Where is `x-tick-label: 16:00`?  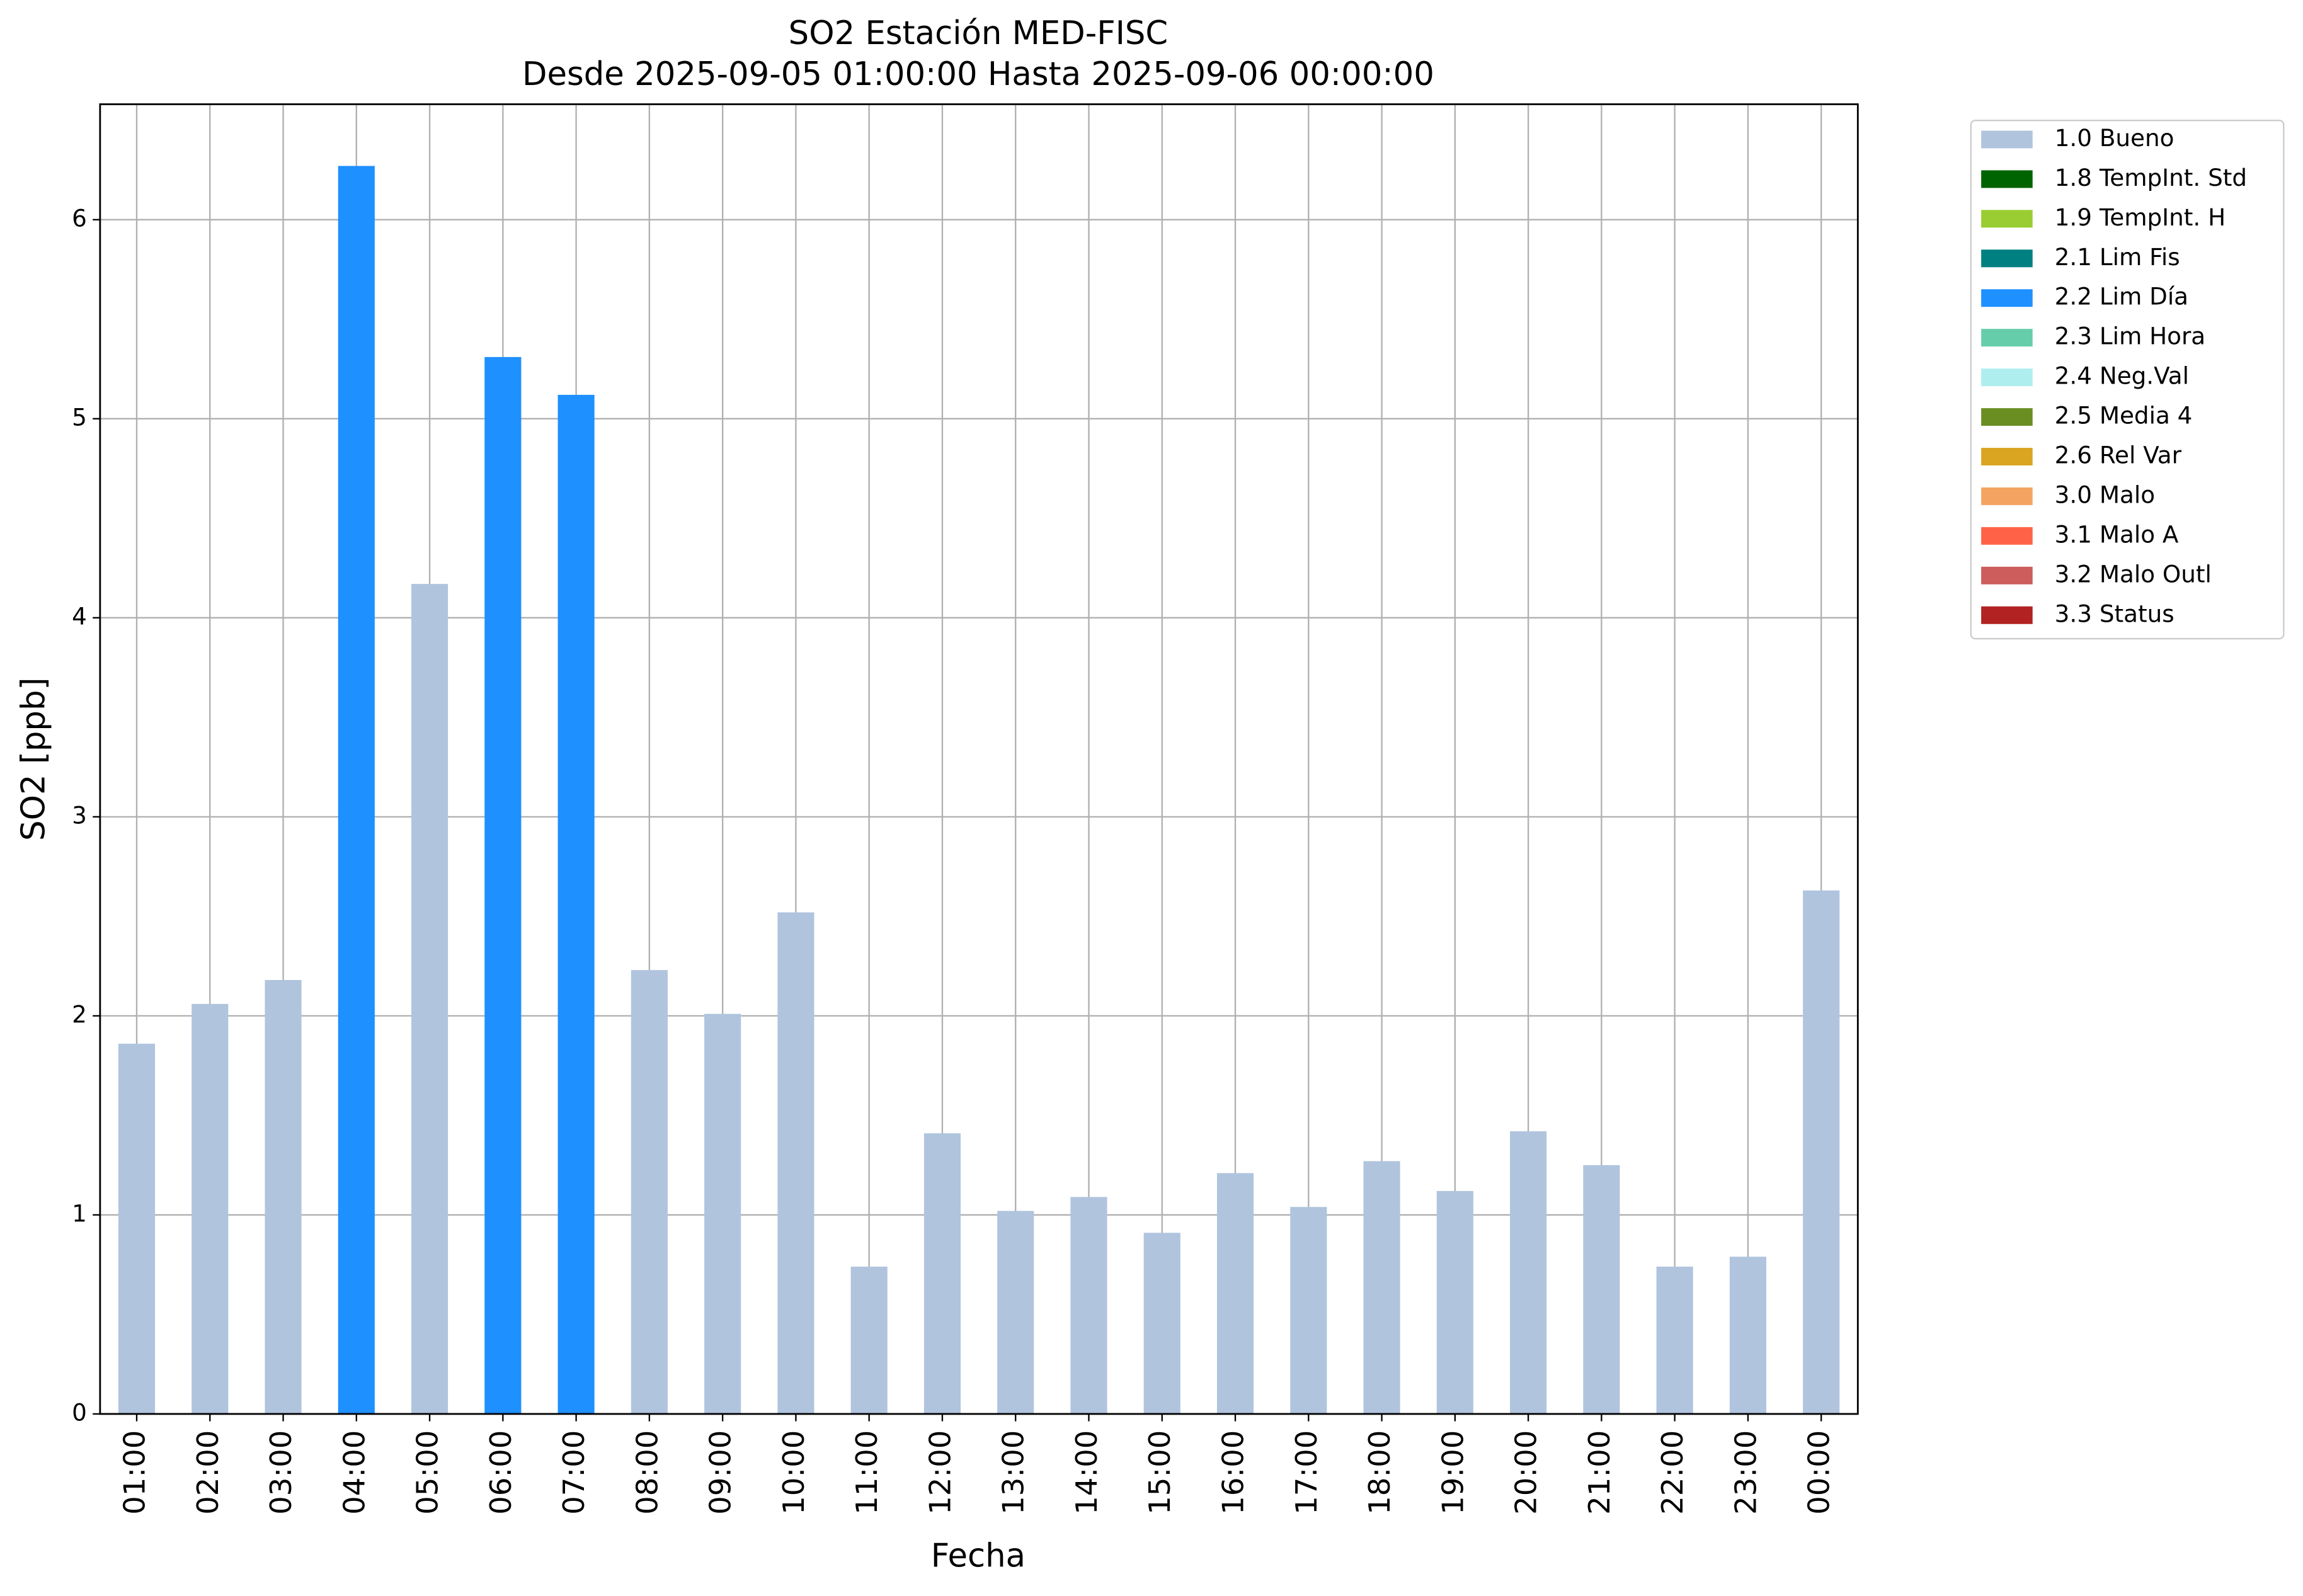
x-tick-label: 16:00 is located at coordinates (1233, 1472).